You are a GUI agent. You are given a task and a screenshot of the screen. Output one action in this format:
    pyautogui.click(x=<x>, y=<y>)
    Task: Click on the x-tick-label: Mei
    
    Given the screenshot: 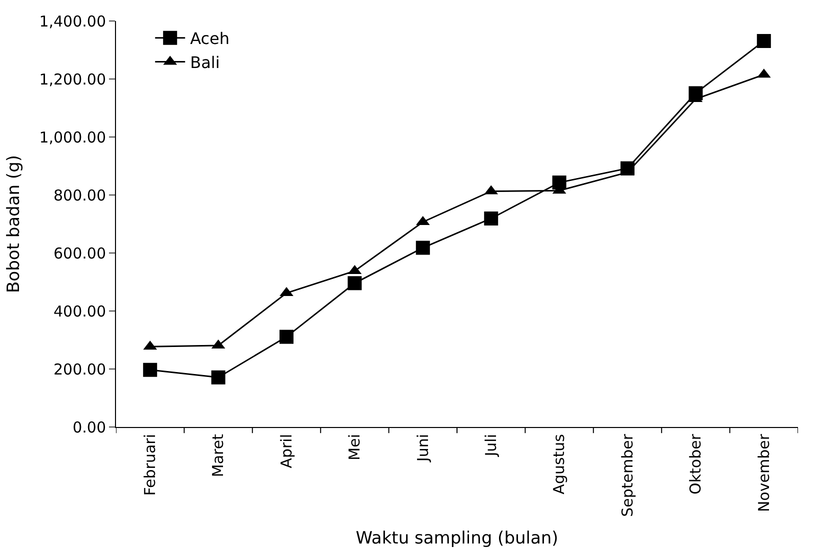 What is the action you would take?
    pyautogui.click(x=355, y=447)
    